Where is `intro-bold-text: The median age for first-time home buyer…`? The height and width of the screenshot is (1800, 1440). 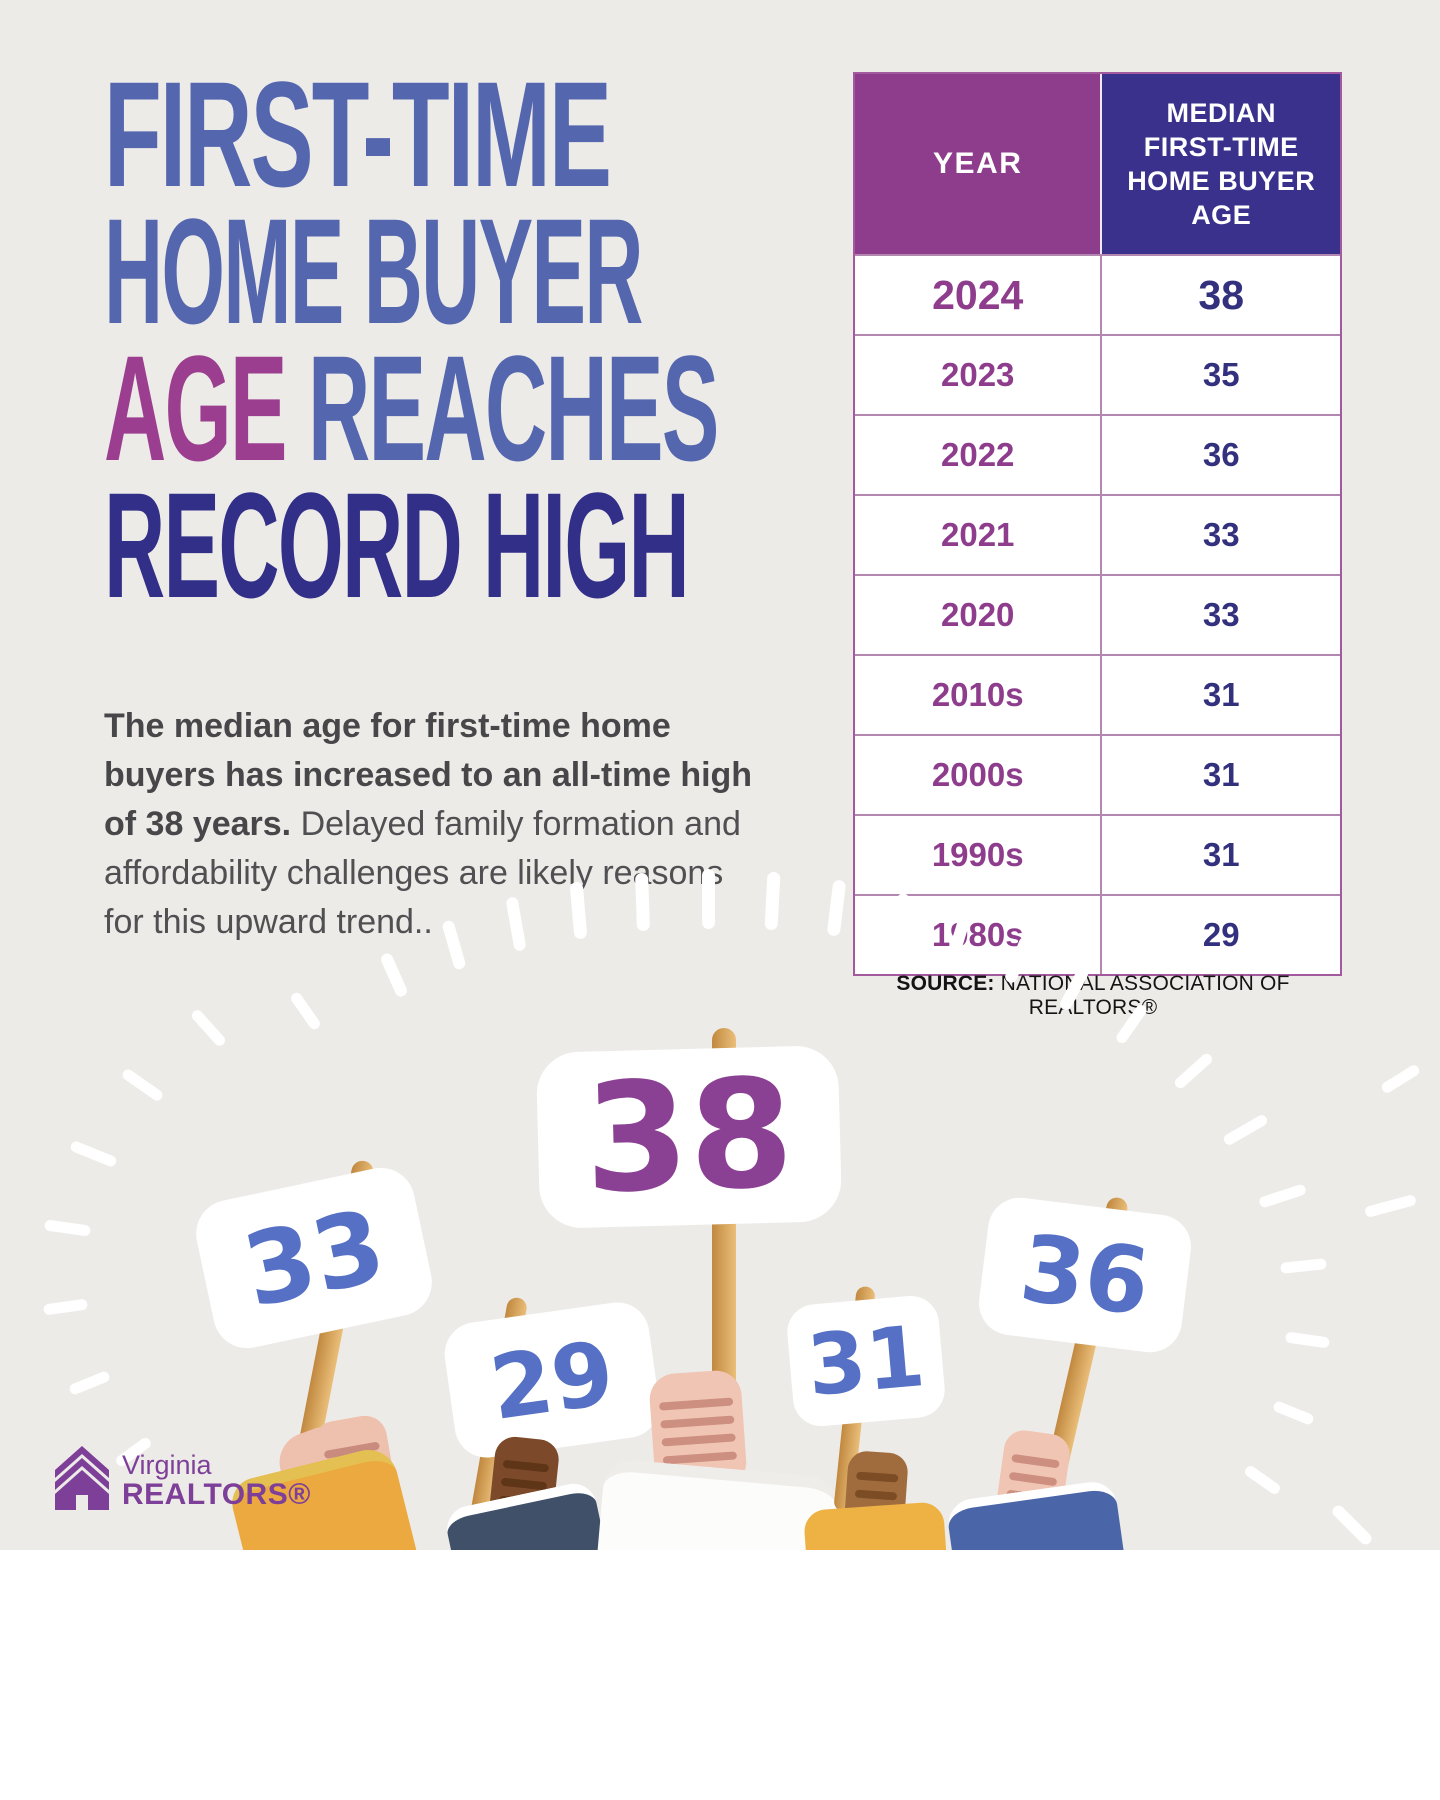 intro-bold-text: The median age for first-time home buyer… is located at coordinates (428, 775).